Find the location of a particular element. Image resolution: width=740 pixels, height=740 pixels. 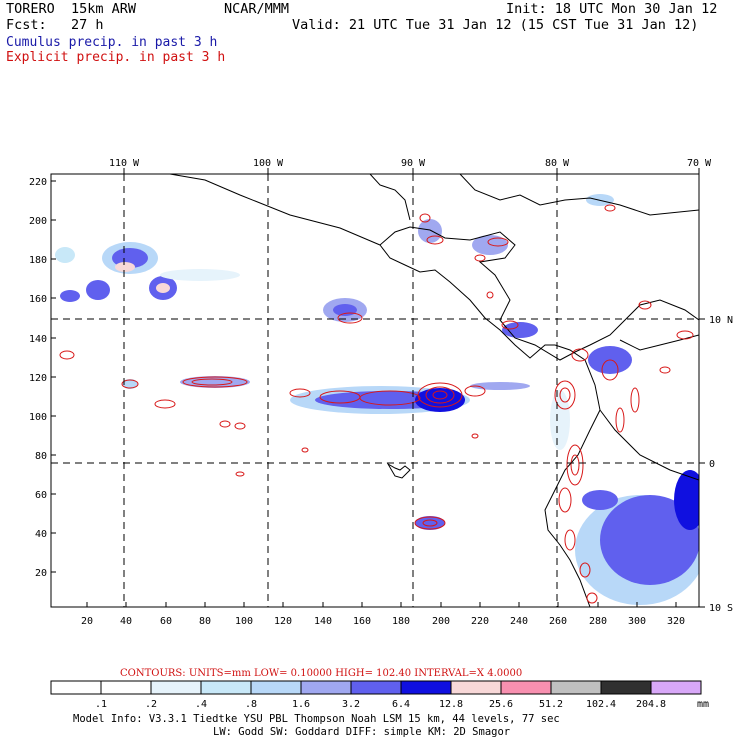

field-explicit-label: Explicit precip. in past 3 h is located at coordinates (116, 57).